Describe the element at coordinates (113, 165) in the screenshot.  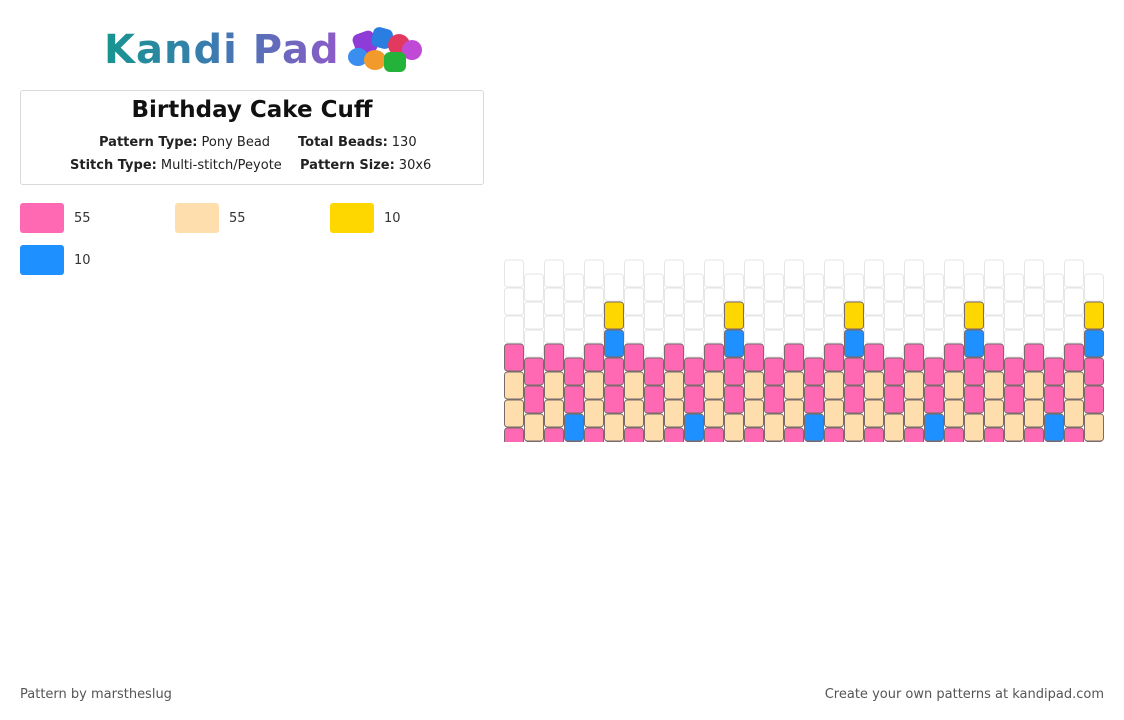
I see `stitch-type-label: Stitch Type:` at that location.